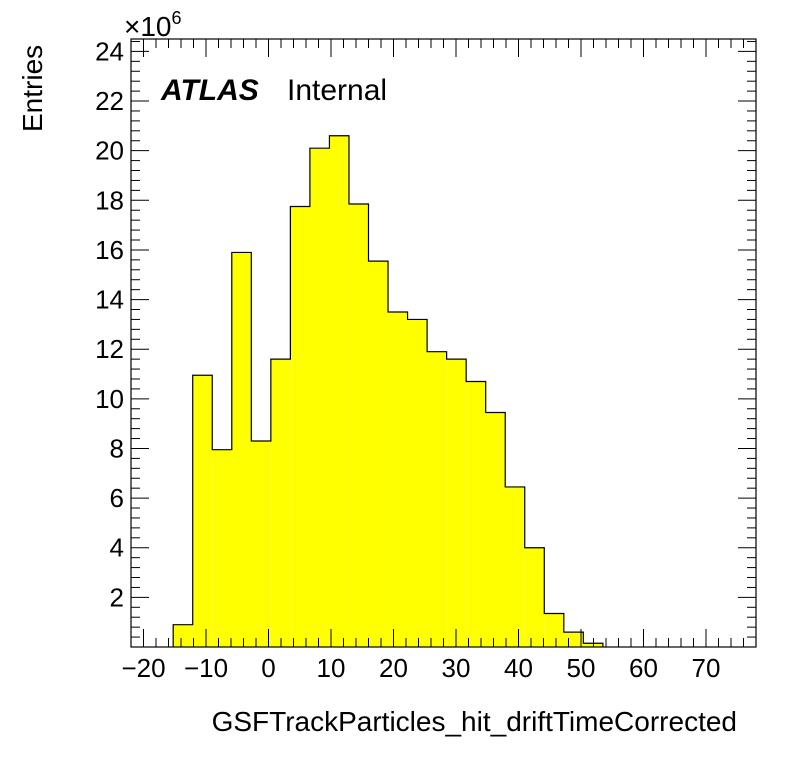  What do you see at coordinates (143, 668) in the screenshot?
I see `x-tick-label: −20` at bounding box center [143, 668].